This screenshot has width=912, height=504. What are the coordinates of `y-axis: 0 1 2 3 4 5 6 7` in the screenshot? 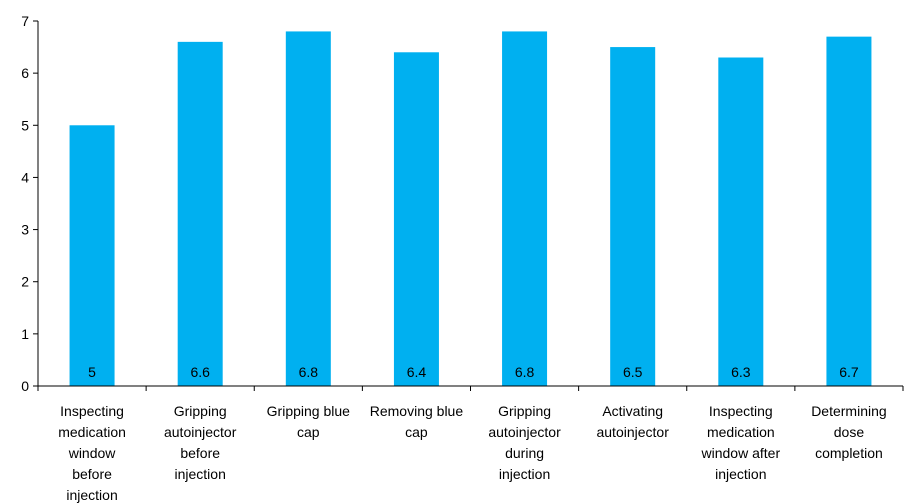 It's located at (30, 203).